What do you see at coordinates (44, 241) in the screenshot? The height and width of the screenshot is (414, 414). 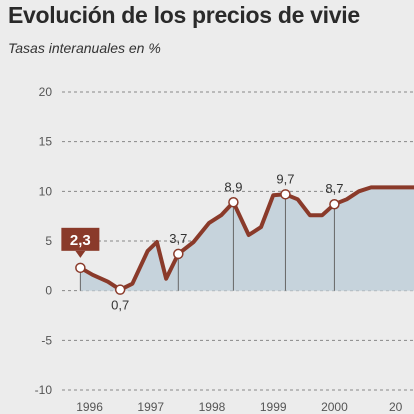 I see `y-axis-labels: 20 15 10 5 0 -5 -10` at bounding box center [44, 241].